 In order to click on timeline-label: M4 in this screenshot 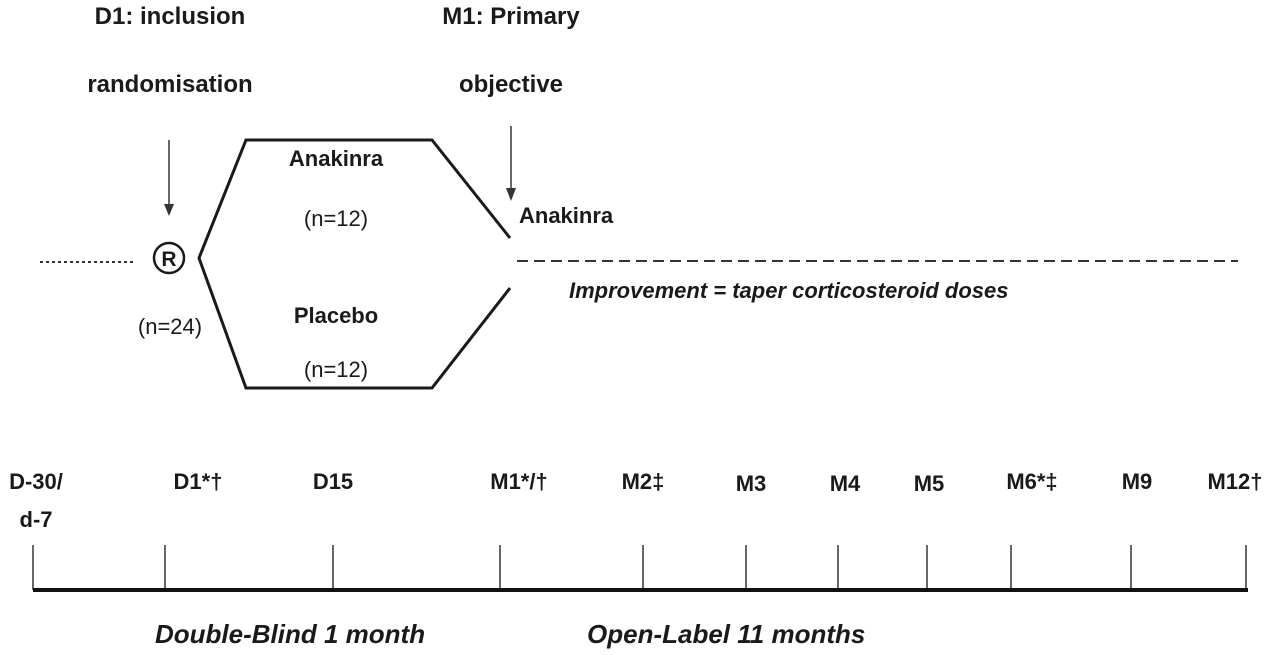, I will do `click(845, 483)`.